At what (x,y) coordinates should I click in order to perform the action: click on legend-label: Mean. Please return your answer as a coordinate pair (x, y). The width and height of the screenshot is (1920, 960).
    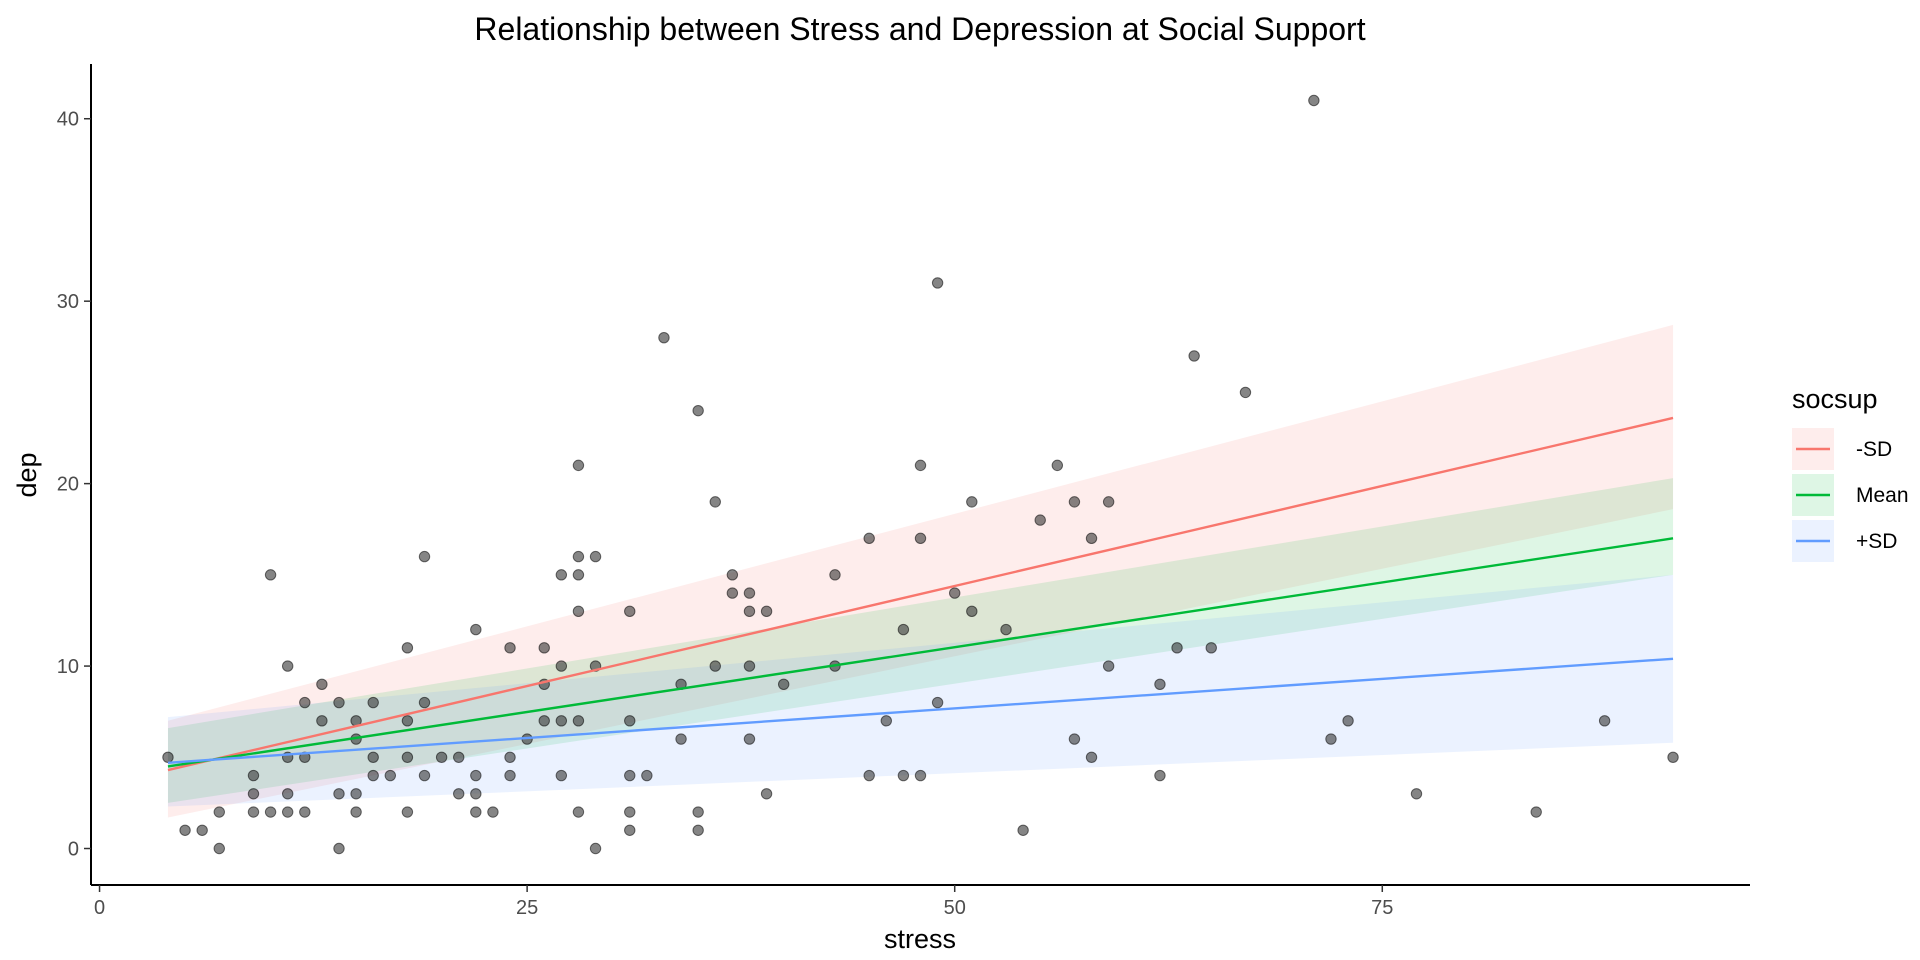
    Looking at the image, I should click on (1882, 495).